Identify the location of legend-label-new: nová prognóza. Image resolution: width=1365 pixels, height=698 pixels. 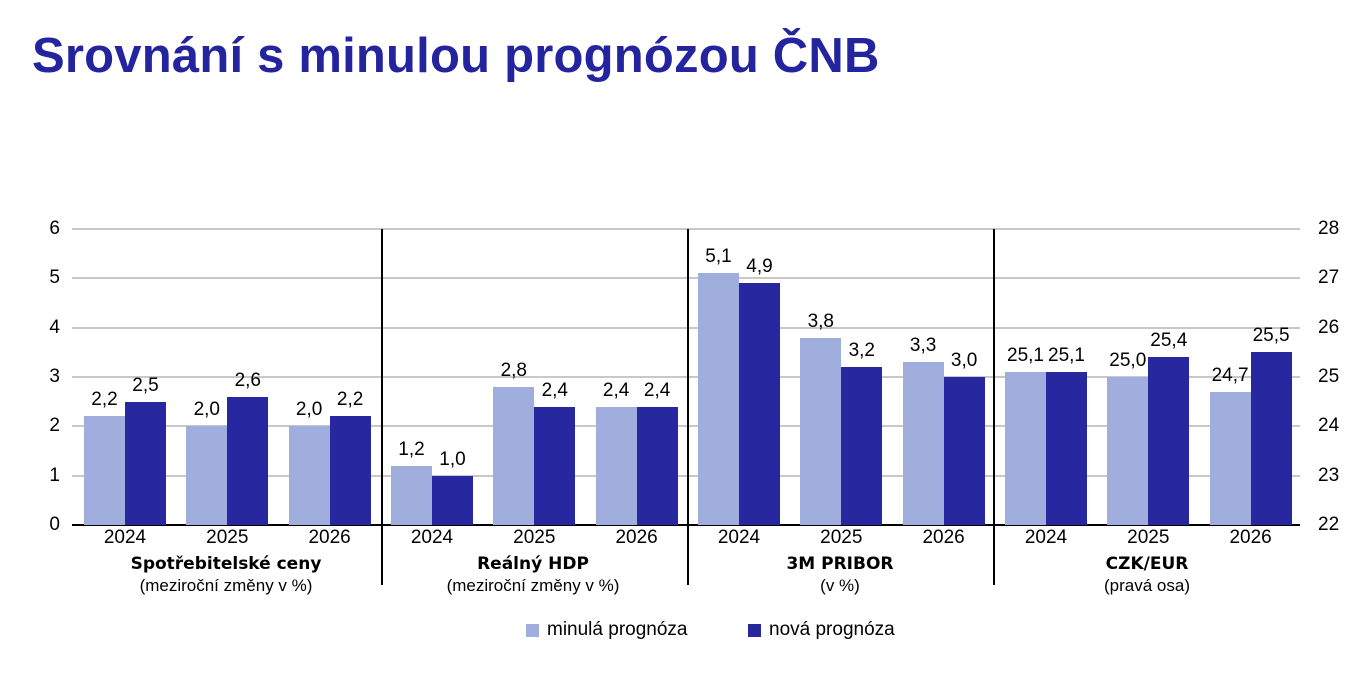
(832, 629).